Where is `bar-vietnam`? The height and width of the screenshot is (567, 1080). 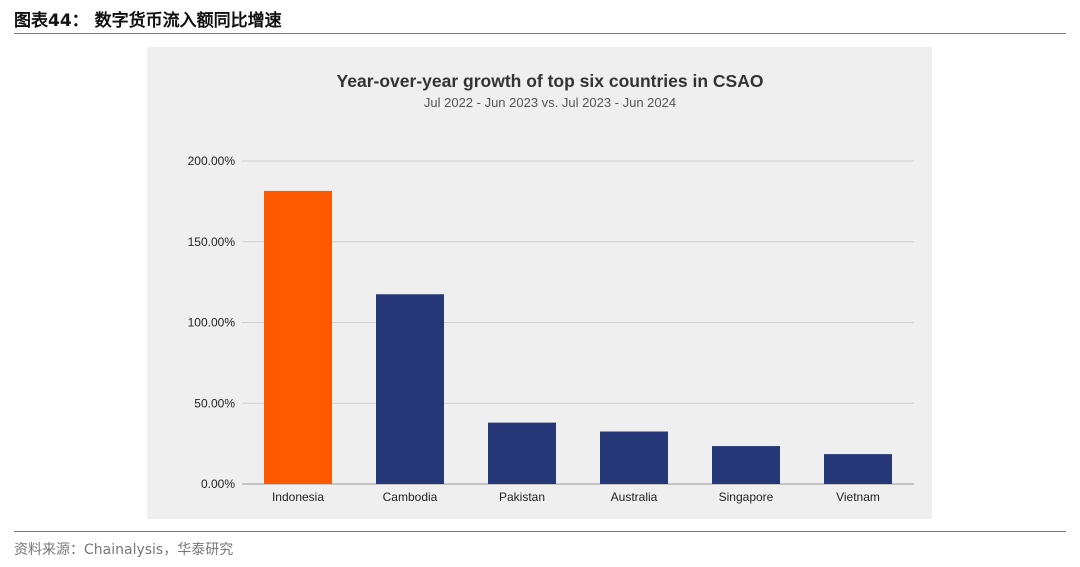
bar-vietnam is located at coordinates (858, 469).